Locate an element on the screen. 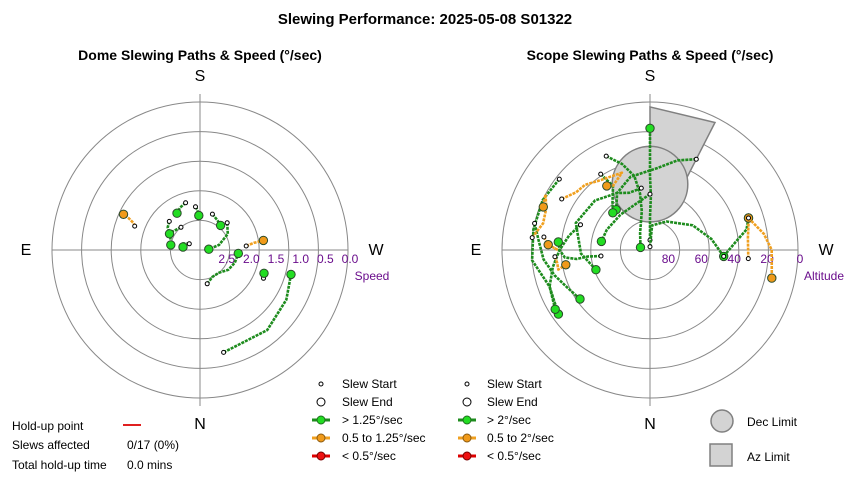 This screenshot has height=480, width=850. radial-tick-label: 2.5 is located at coordinates (226, 259).